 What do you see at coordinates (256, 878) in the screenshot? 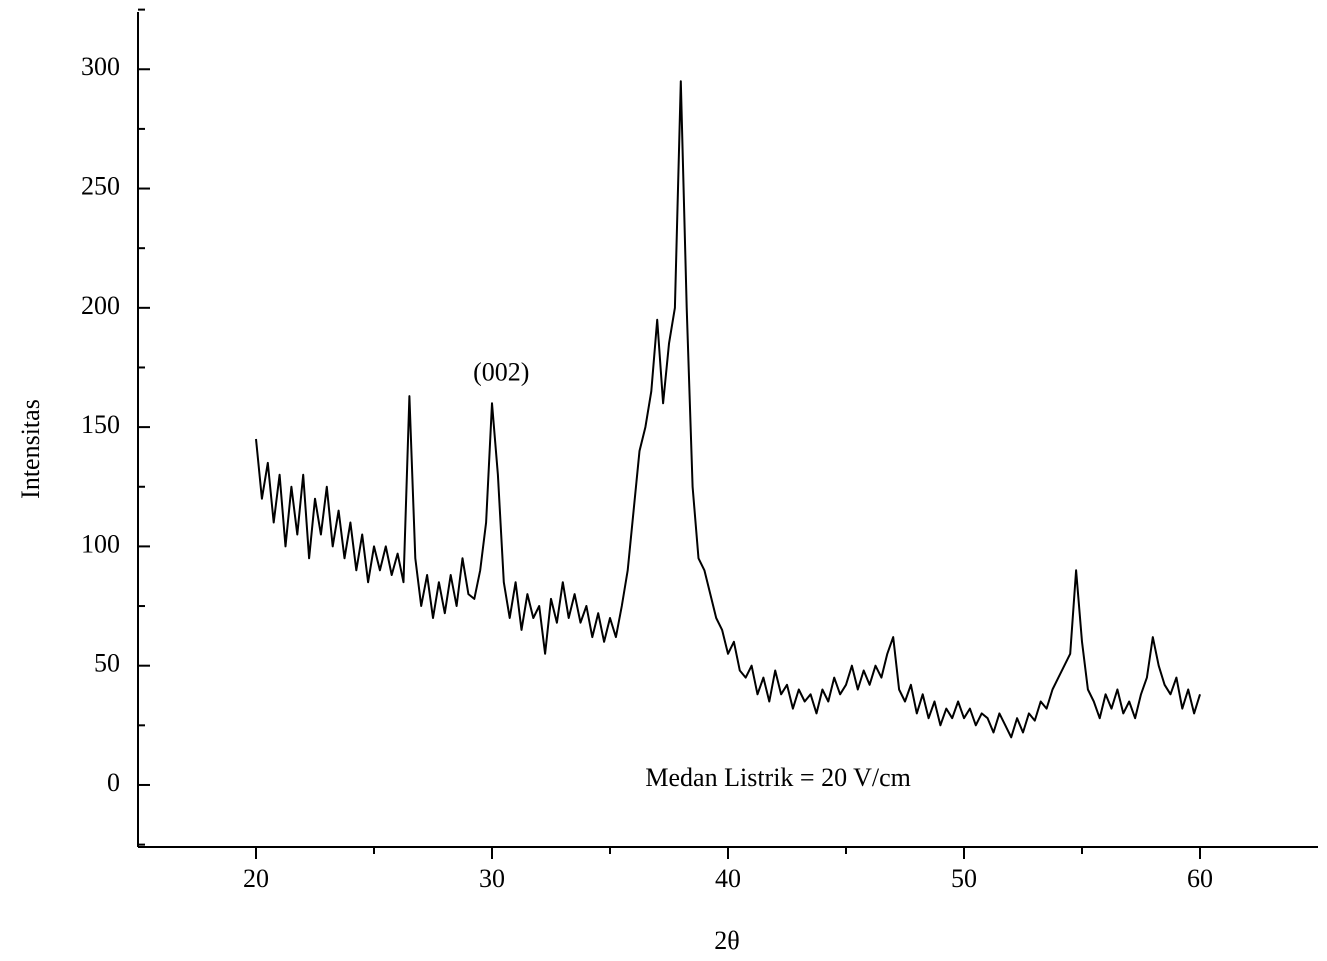
I see `x-tick-label: 20` at bounding box center [256, 878].